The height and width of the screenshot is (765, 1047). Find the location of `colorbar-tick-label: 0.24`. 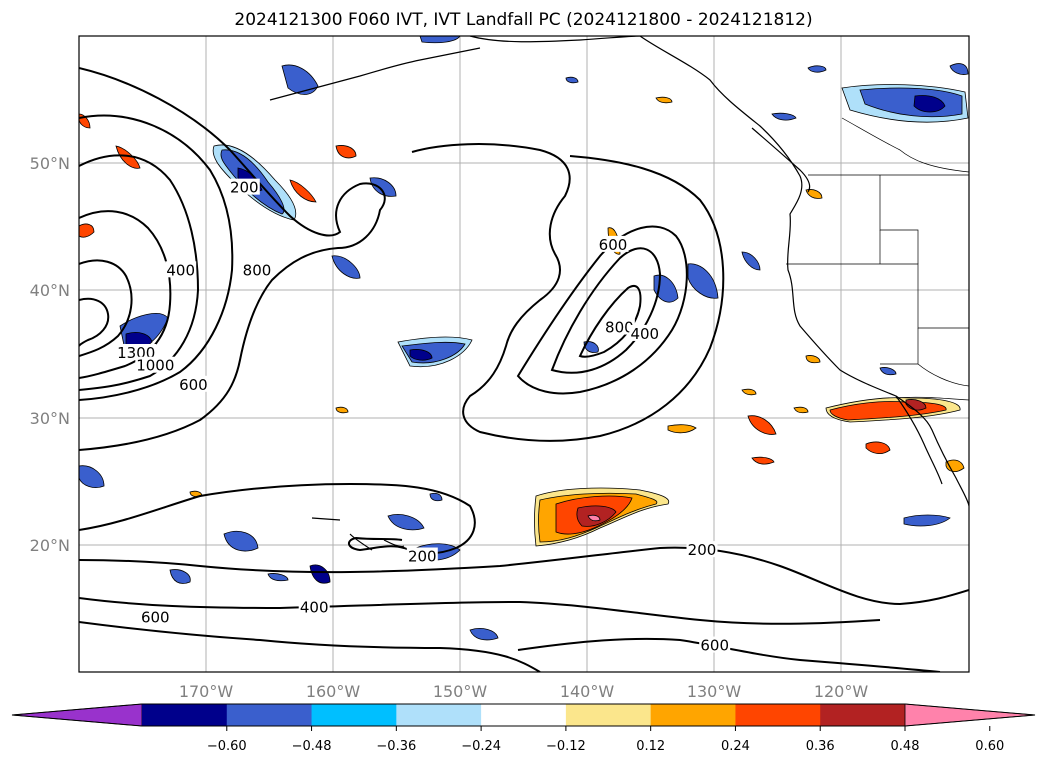

colorbar-tick-label: 0.24 is located at coordinates (735, 746).